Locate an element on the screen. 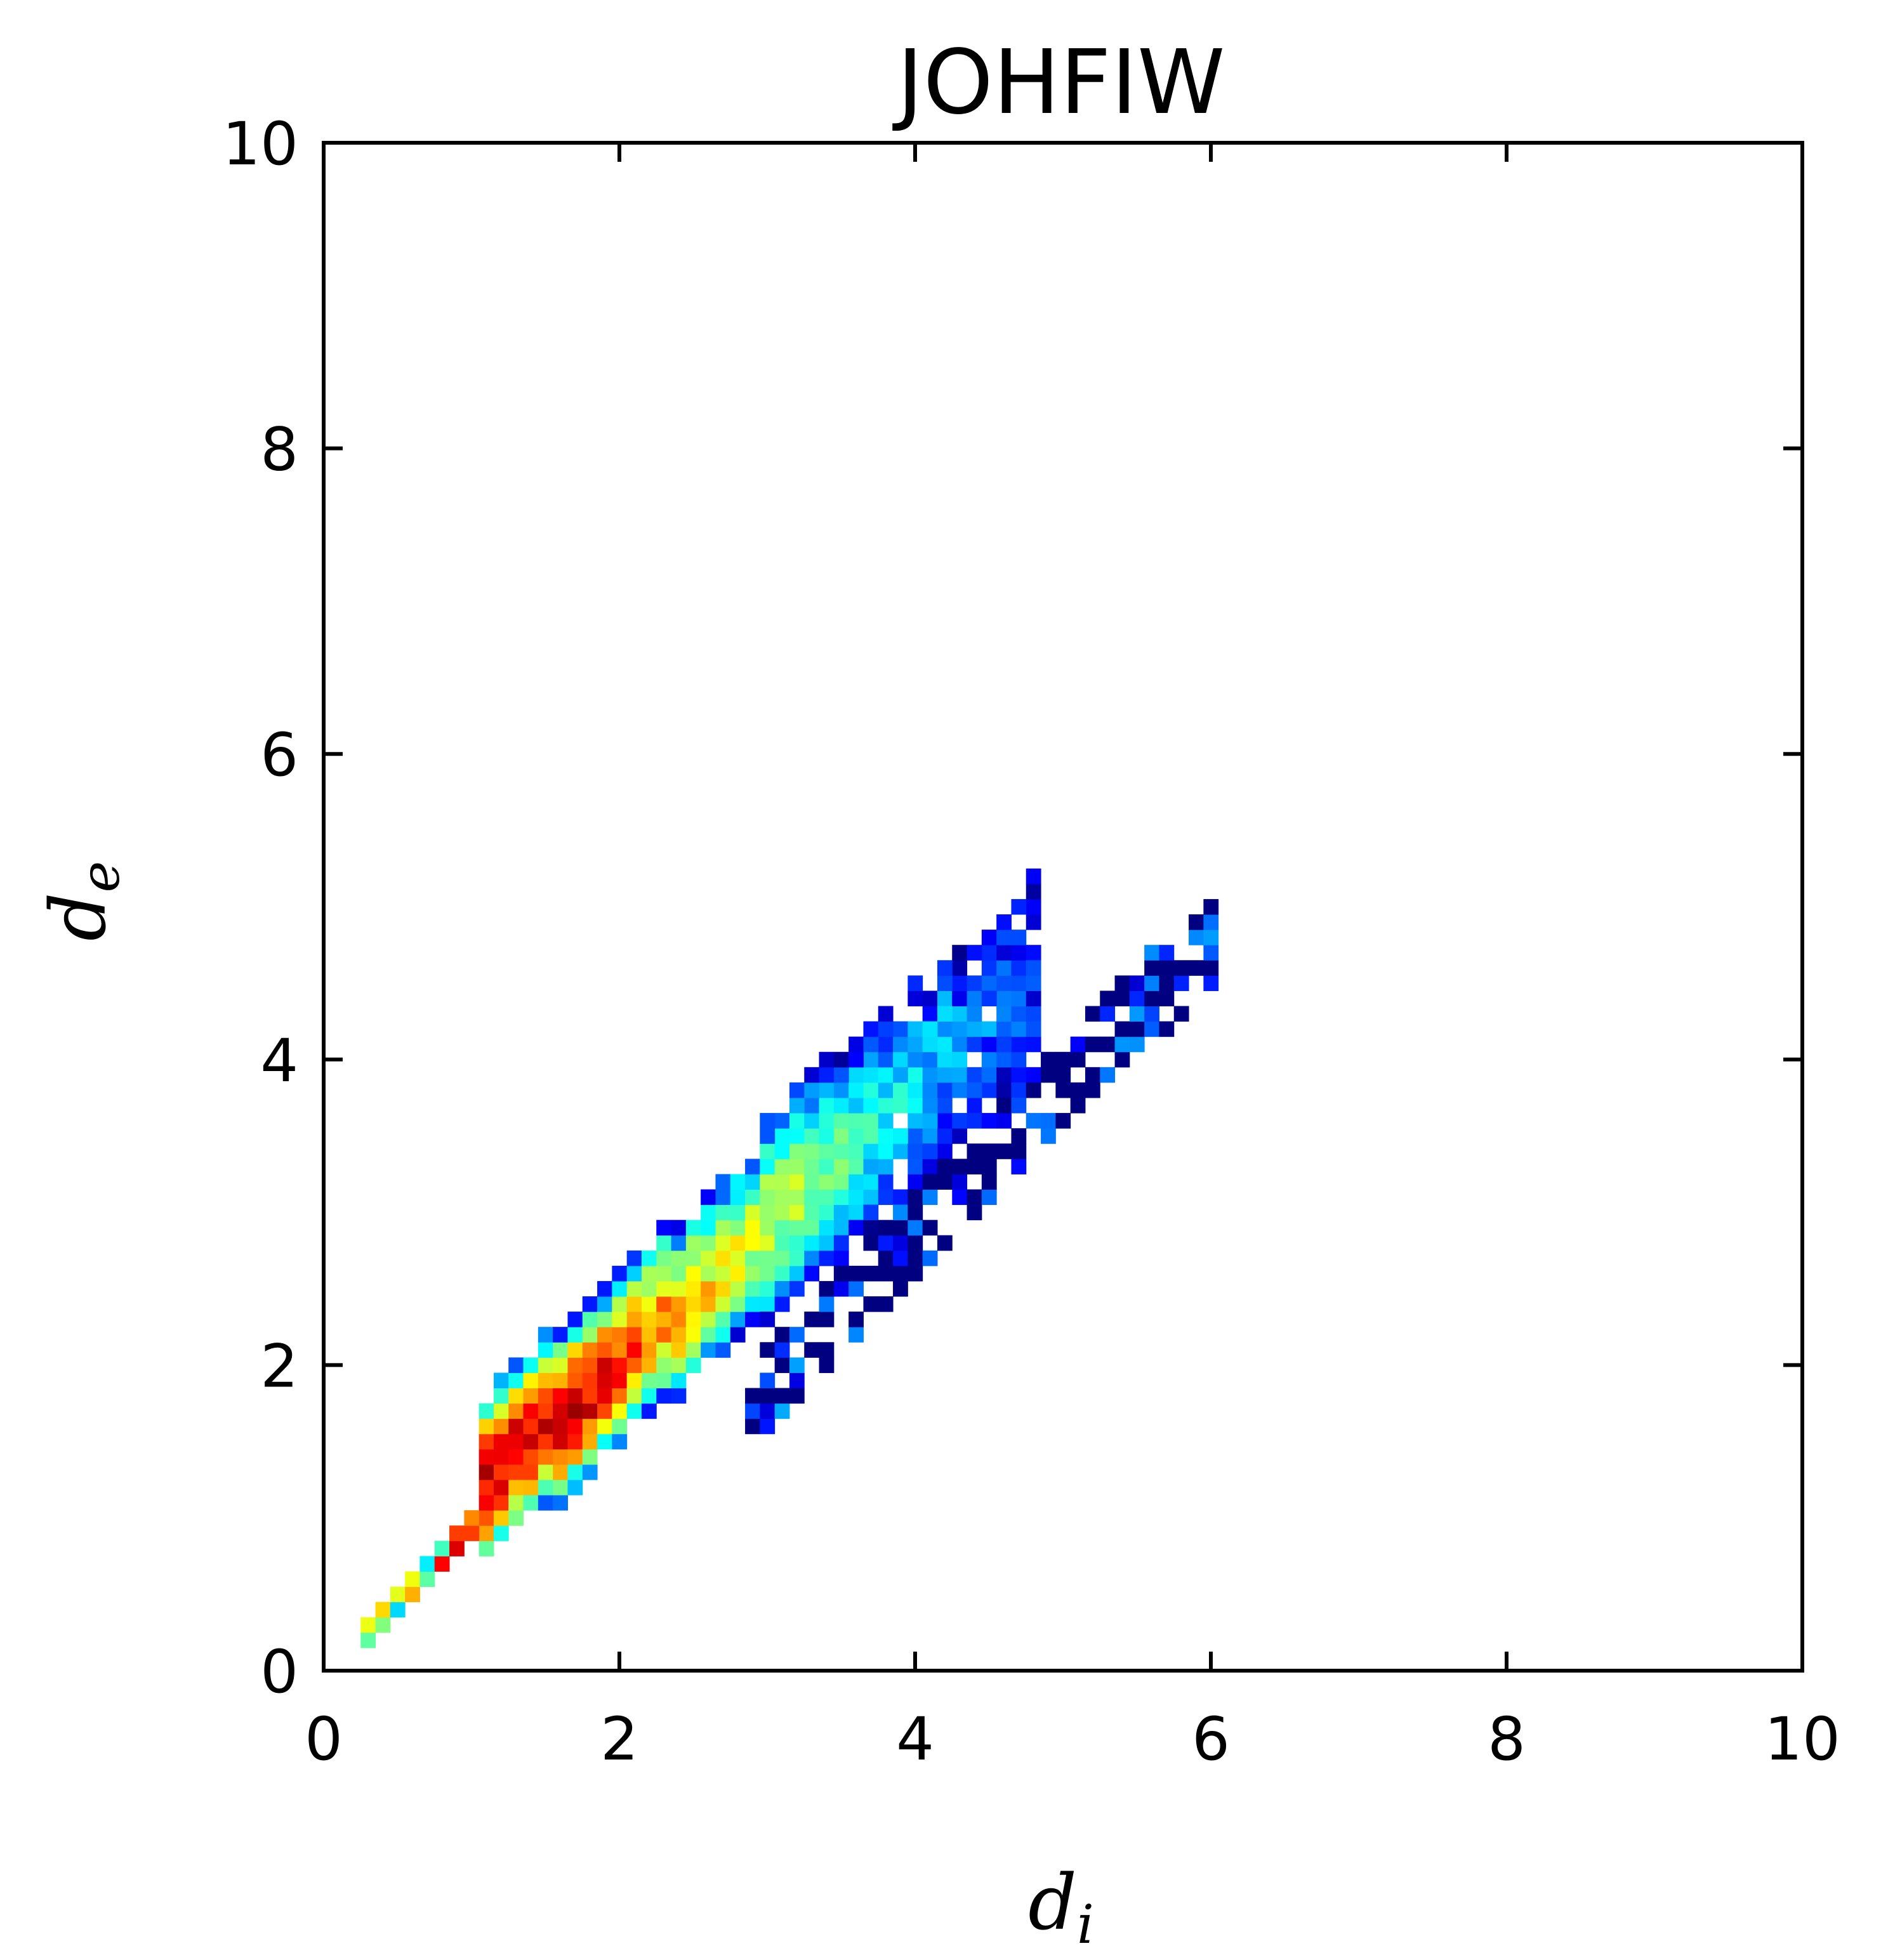  x-axis-label: di is located at coordinates (1061, 1908).